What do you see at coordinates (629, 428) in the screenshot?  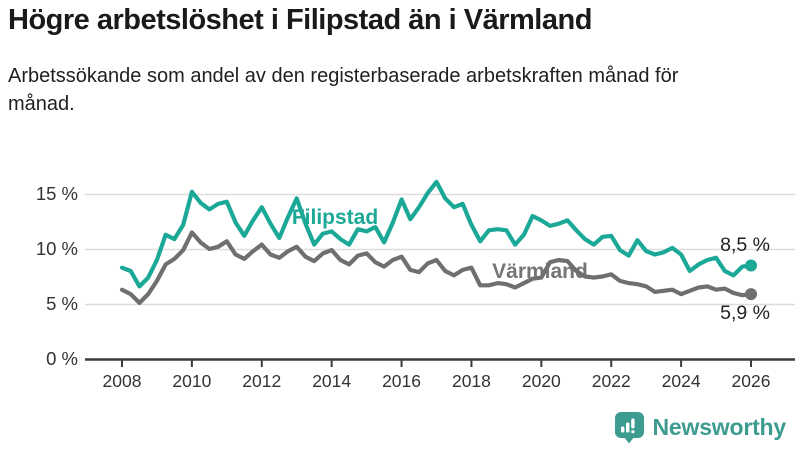 I see `newsworthy-bubble-barchart-icon` at bounding box center [629, 428].